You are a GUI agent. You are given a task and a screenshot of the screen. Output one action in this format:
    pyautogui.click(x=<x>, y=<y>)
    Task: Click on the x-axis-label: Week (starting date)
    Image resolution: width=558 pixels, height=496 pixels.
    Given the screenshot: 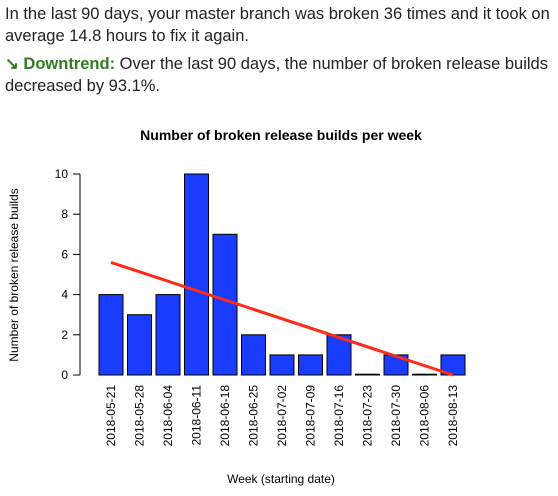 What is the action you would take?
    pyautogui.click(x=281, y=479)
    